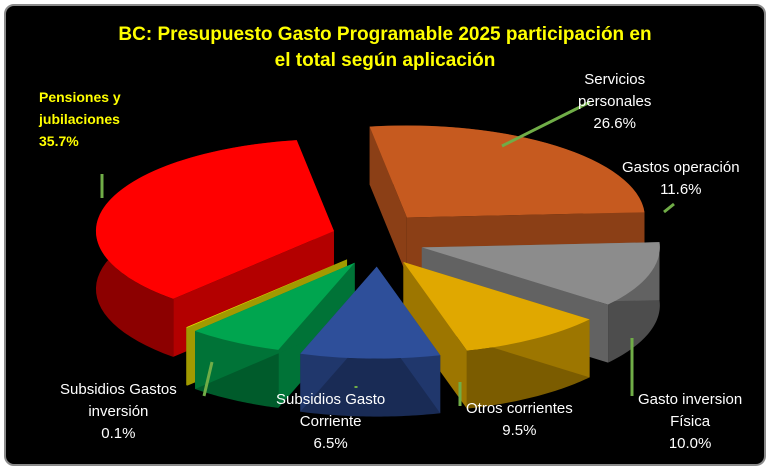 The width and height of the screenshot is (769, 468). I want to click on pie-slice-otros, so click(370, 341).